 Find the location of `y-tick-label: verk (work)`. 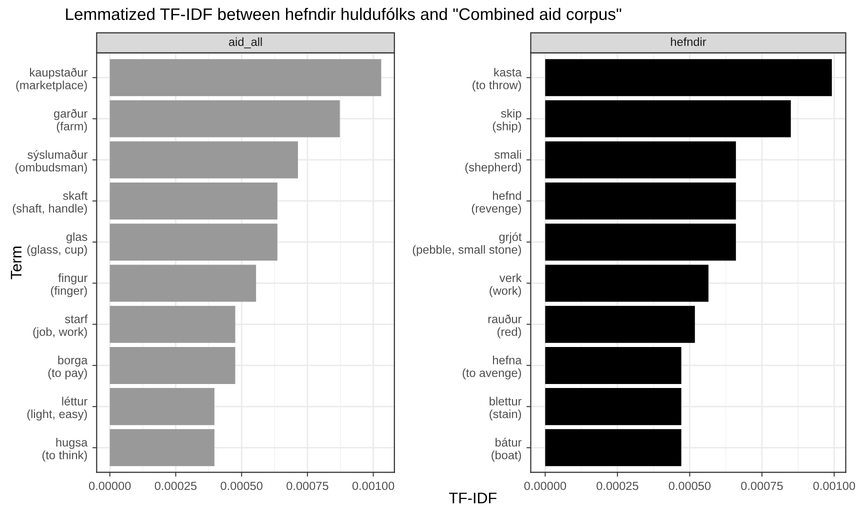

y-tick-label: verk (work) is located at coordinates (506, 285).